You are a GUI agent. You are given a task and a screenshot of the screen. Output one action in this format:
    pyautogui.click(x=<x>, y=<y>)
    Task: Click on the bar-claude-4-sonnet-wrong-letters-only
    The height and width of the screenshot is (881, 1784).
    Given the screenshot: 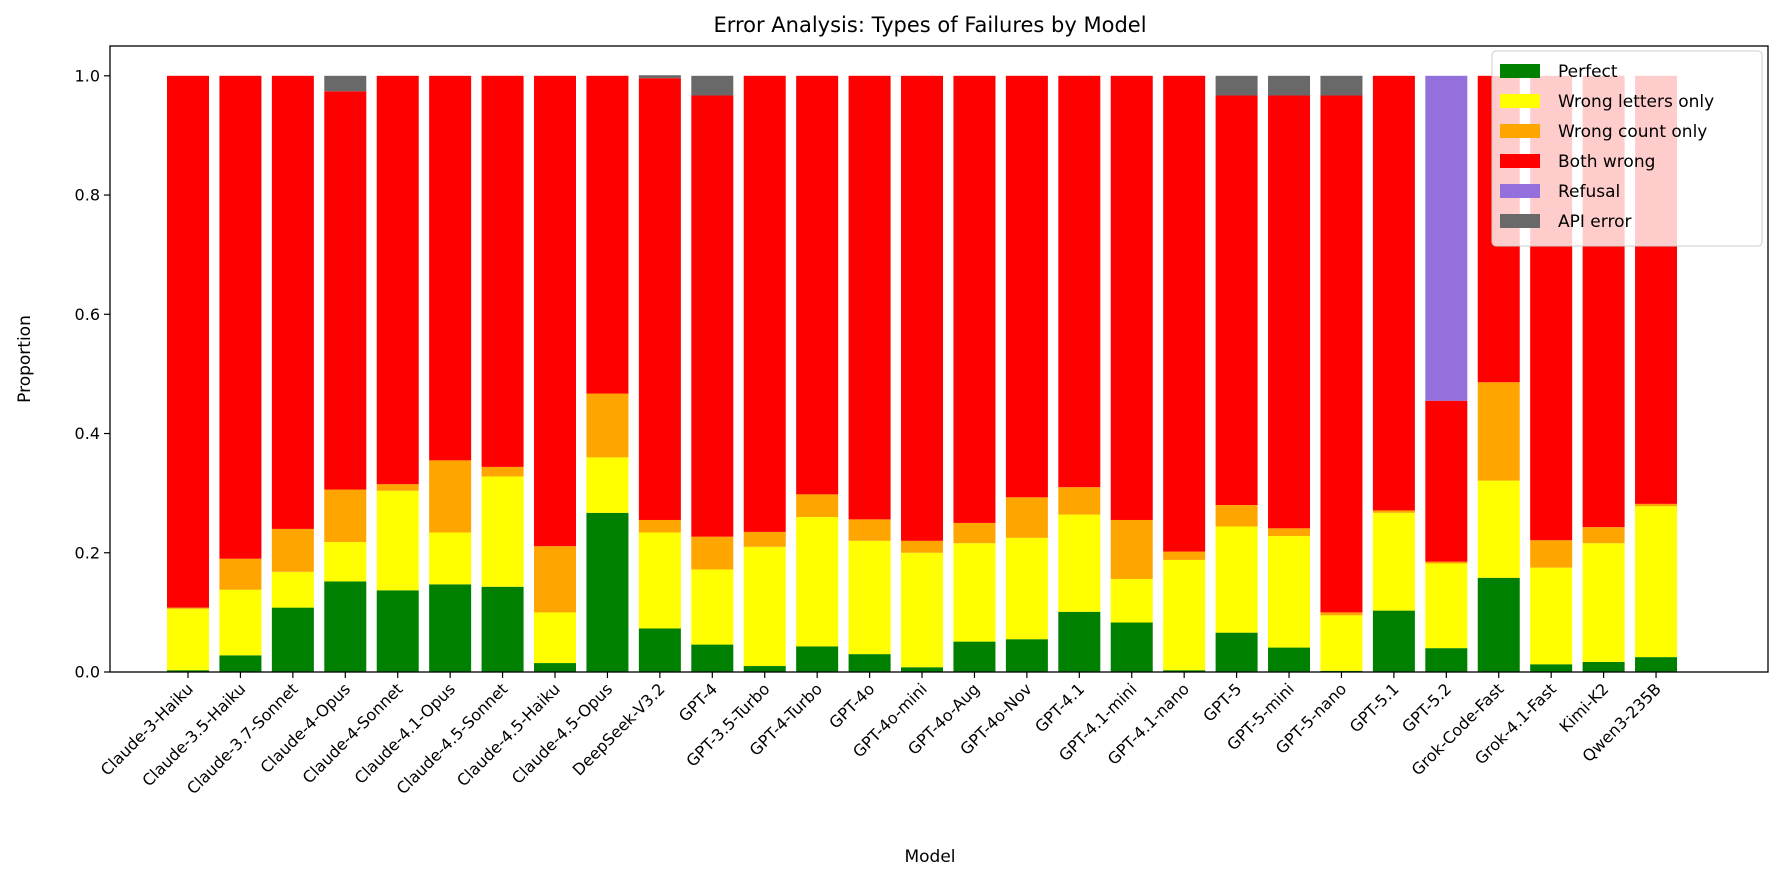 What is the action you would take?
    pyautogui.click(x=397, y=540)
    